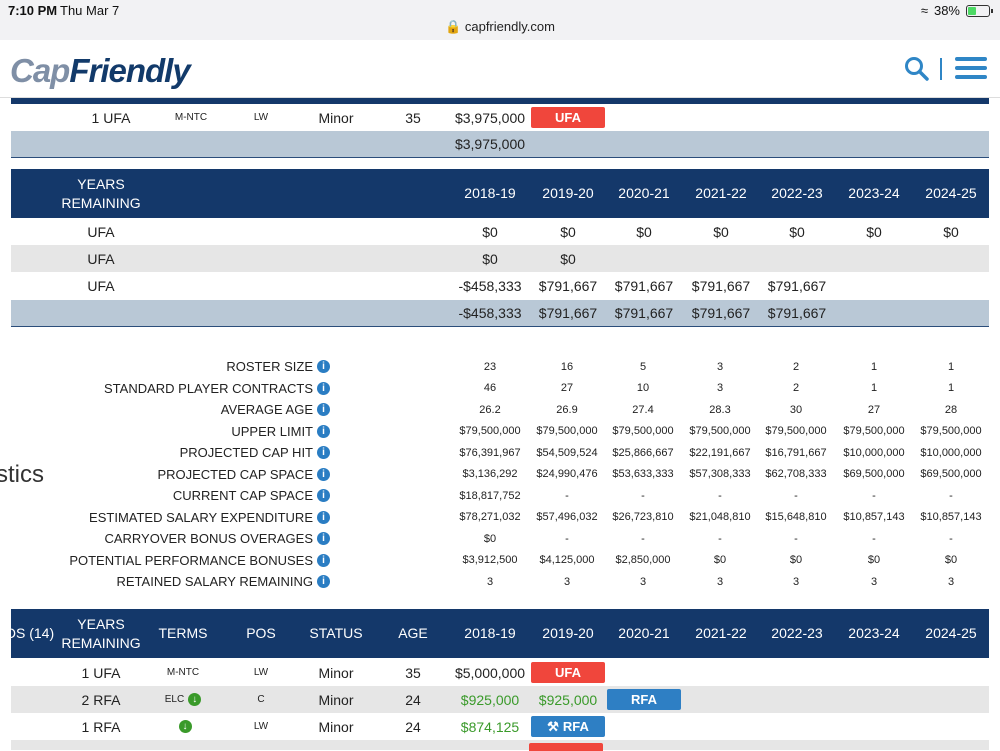 This screenshot has width=1000, height=751. What do you see at coordinates (643, 452) in the screenshot?
I see `stat-value: $25,866,667` at bounding box center [643, 452].